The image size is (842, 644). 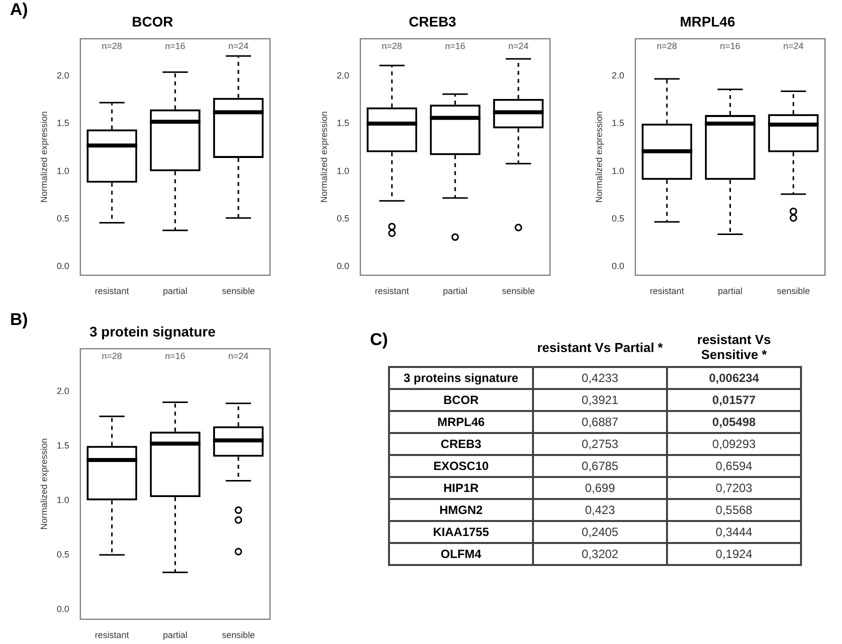 What do you see at coordinates (461, 510) in the screenshot?
I see `y-tick-label: HMGN2` at bounding box center [461, 510].